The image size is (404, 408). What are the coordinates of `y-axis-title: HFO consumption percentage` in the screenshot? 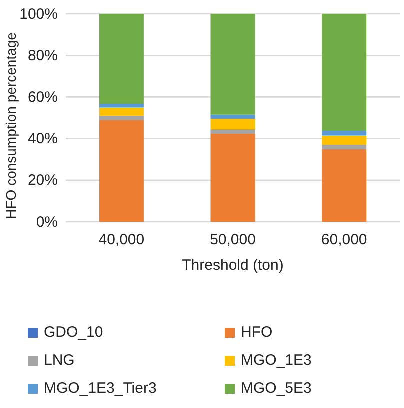 It's located at (11, 126).